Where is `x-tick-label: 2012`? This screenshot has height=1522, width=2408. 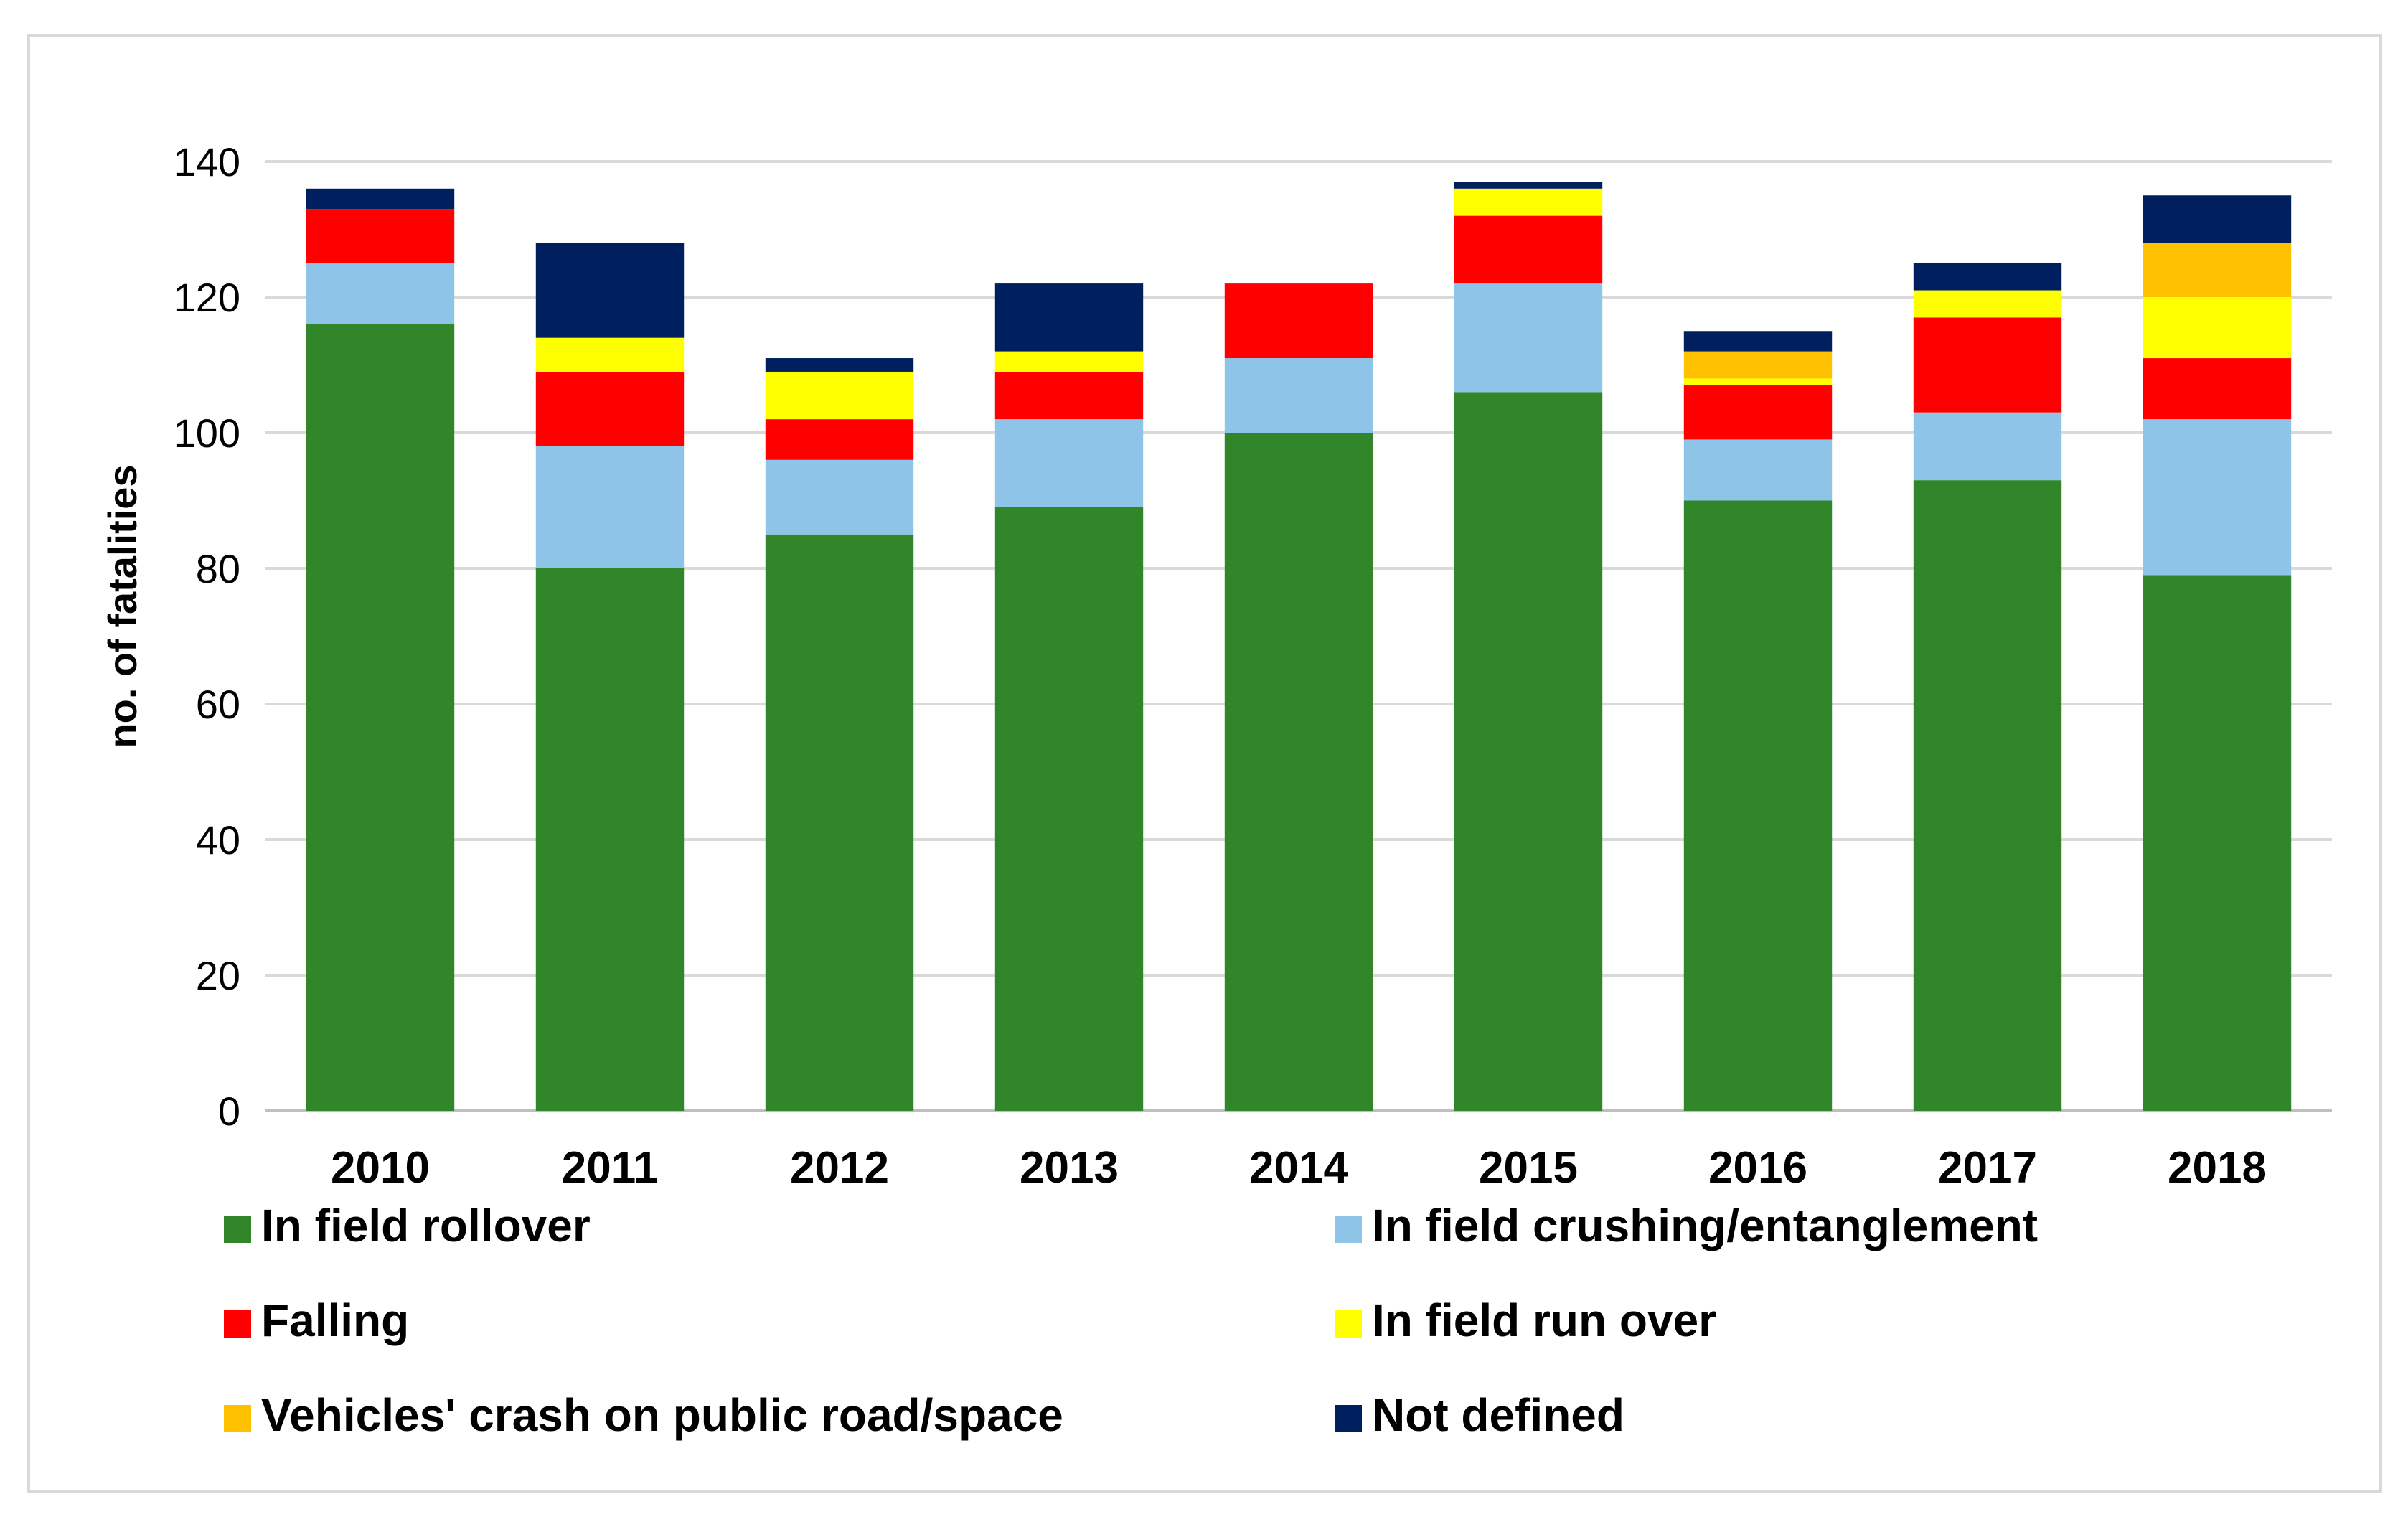 x-tick-label: 2012 is located at coordinates (839, 1168).